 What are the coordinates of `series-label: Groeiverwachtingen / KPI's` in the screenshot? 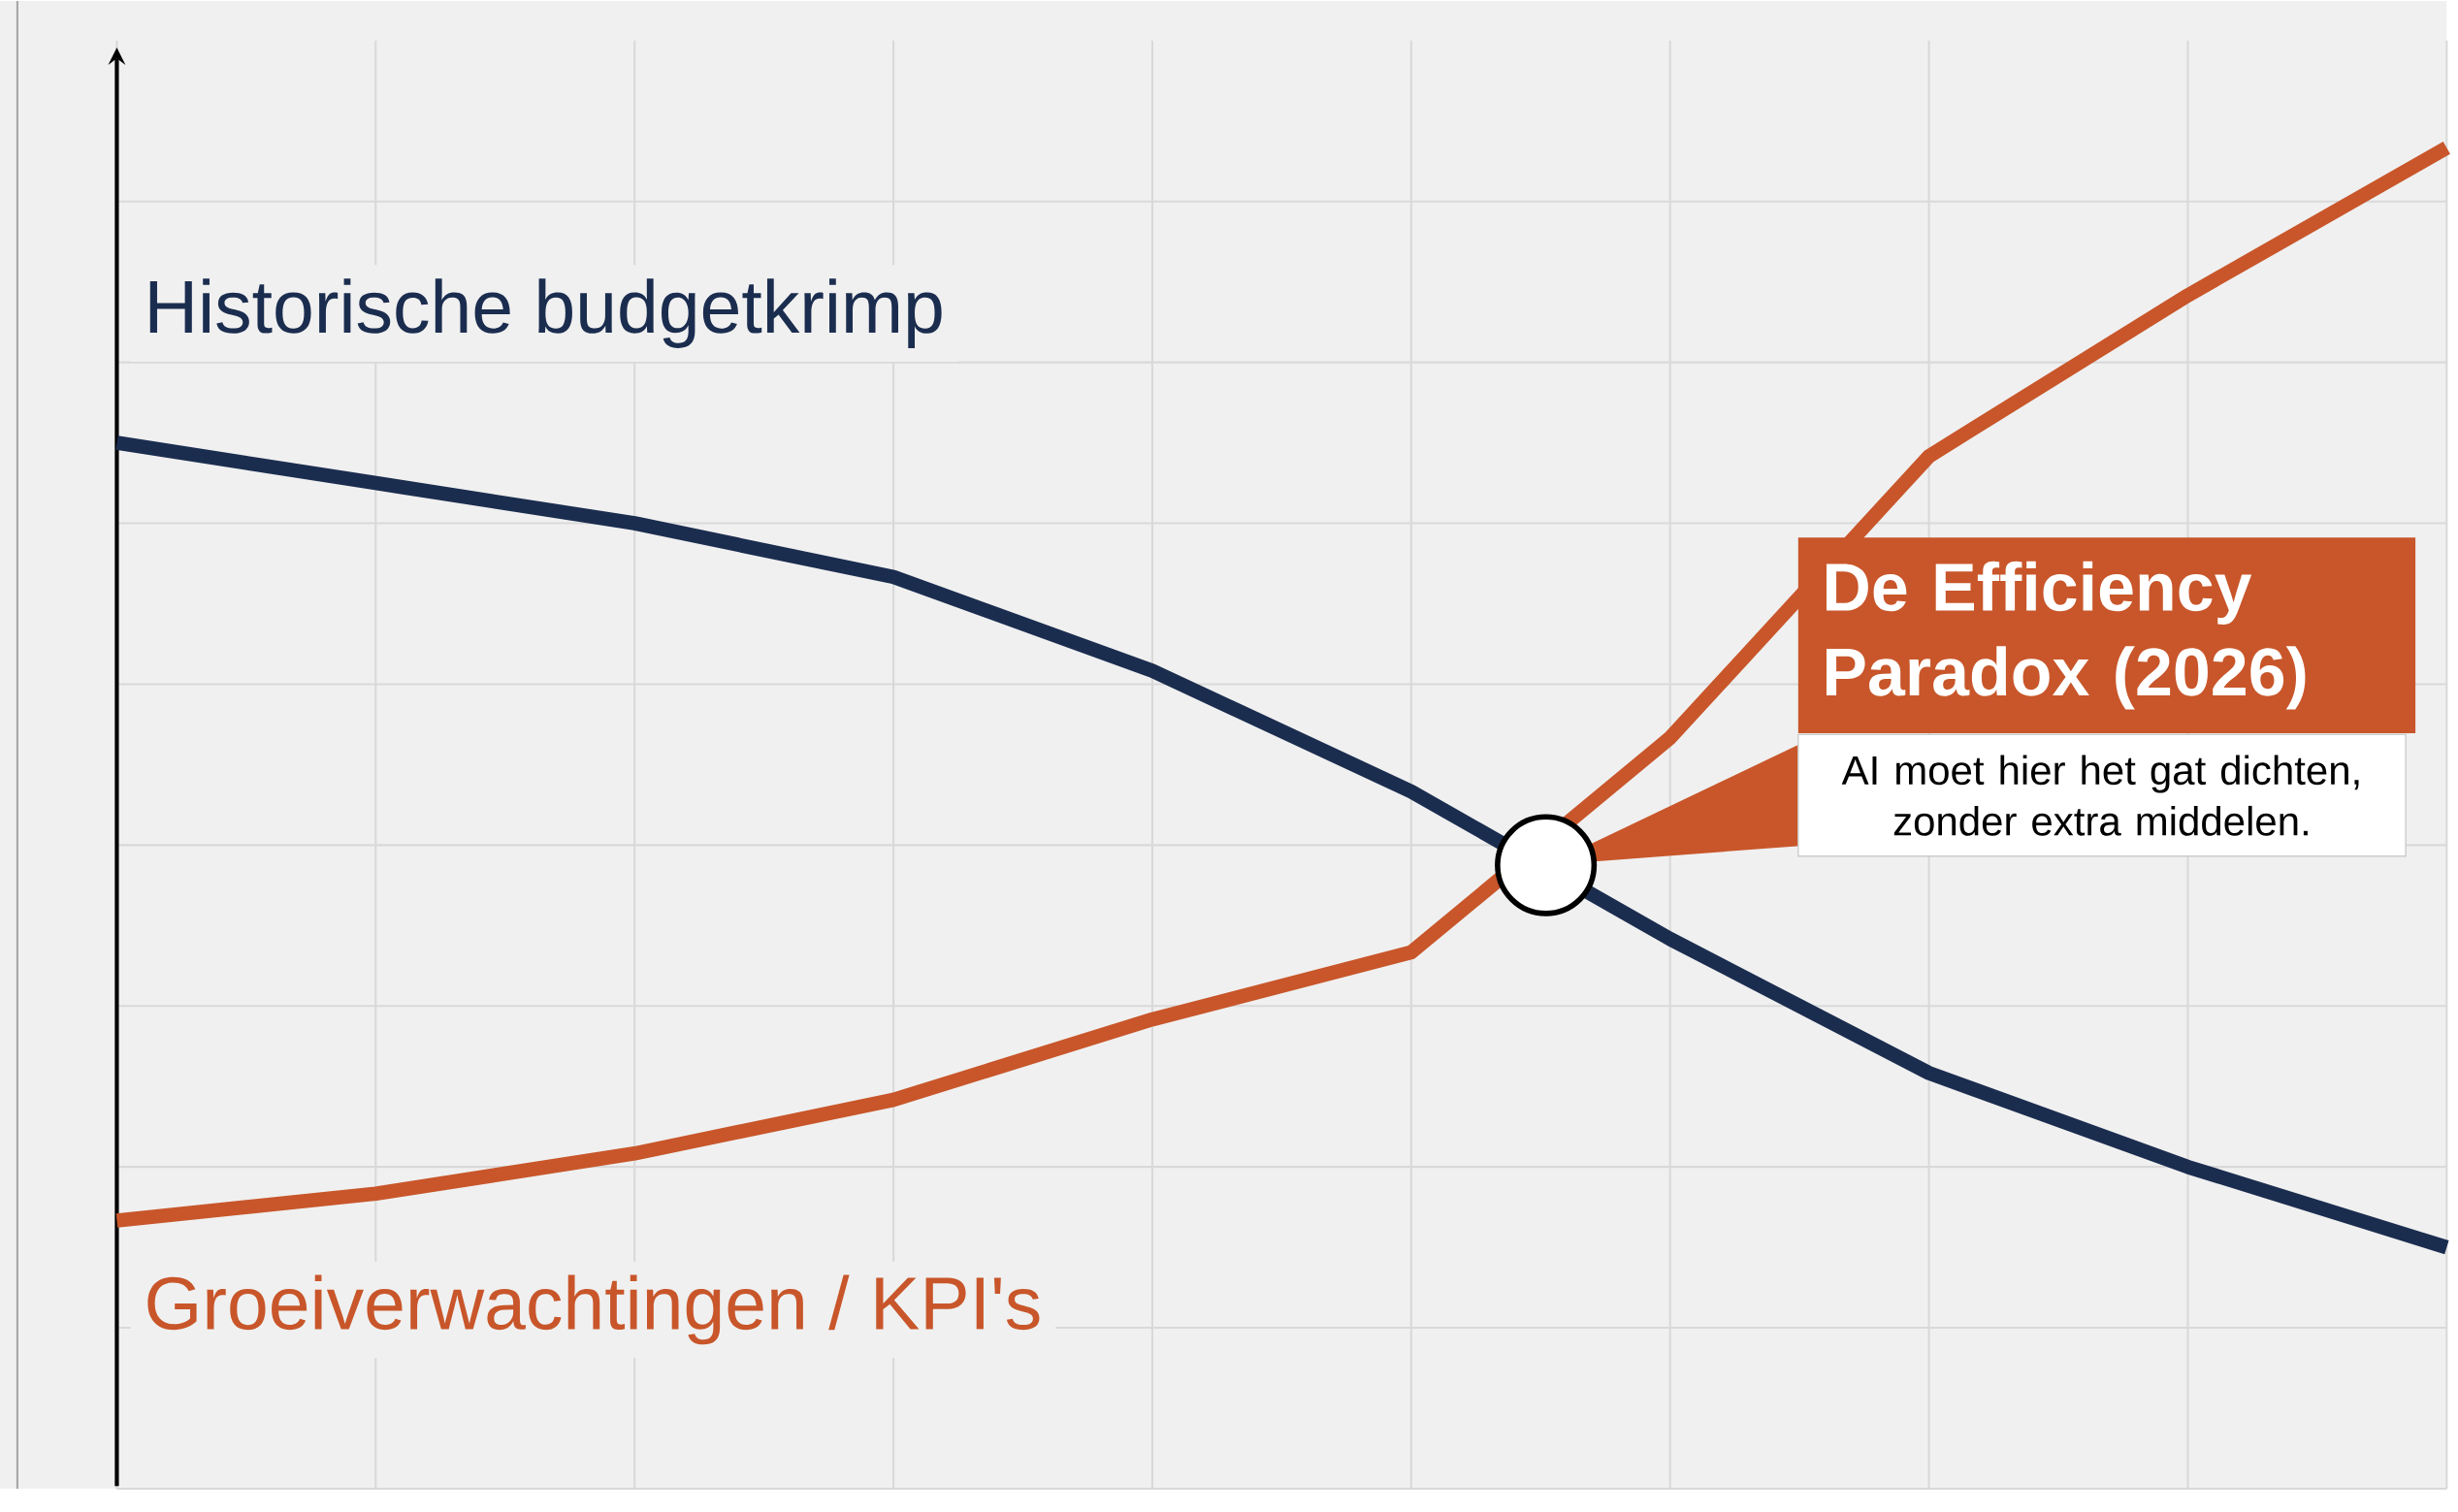 It's located at (593, 1309).